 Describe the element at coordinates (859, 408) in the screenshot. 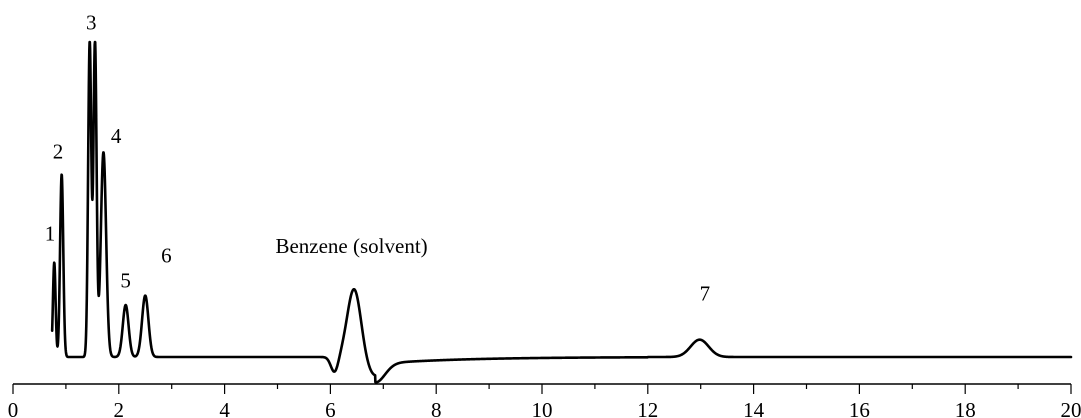

I see `x-tick-label: 16` at that location.